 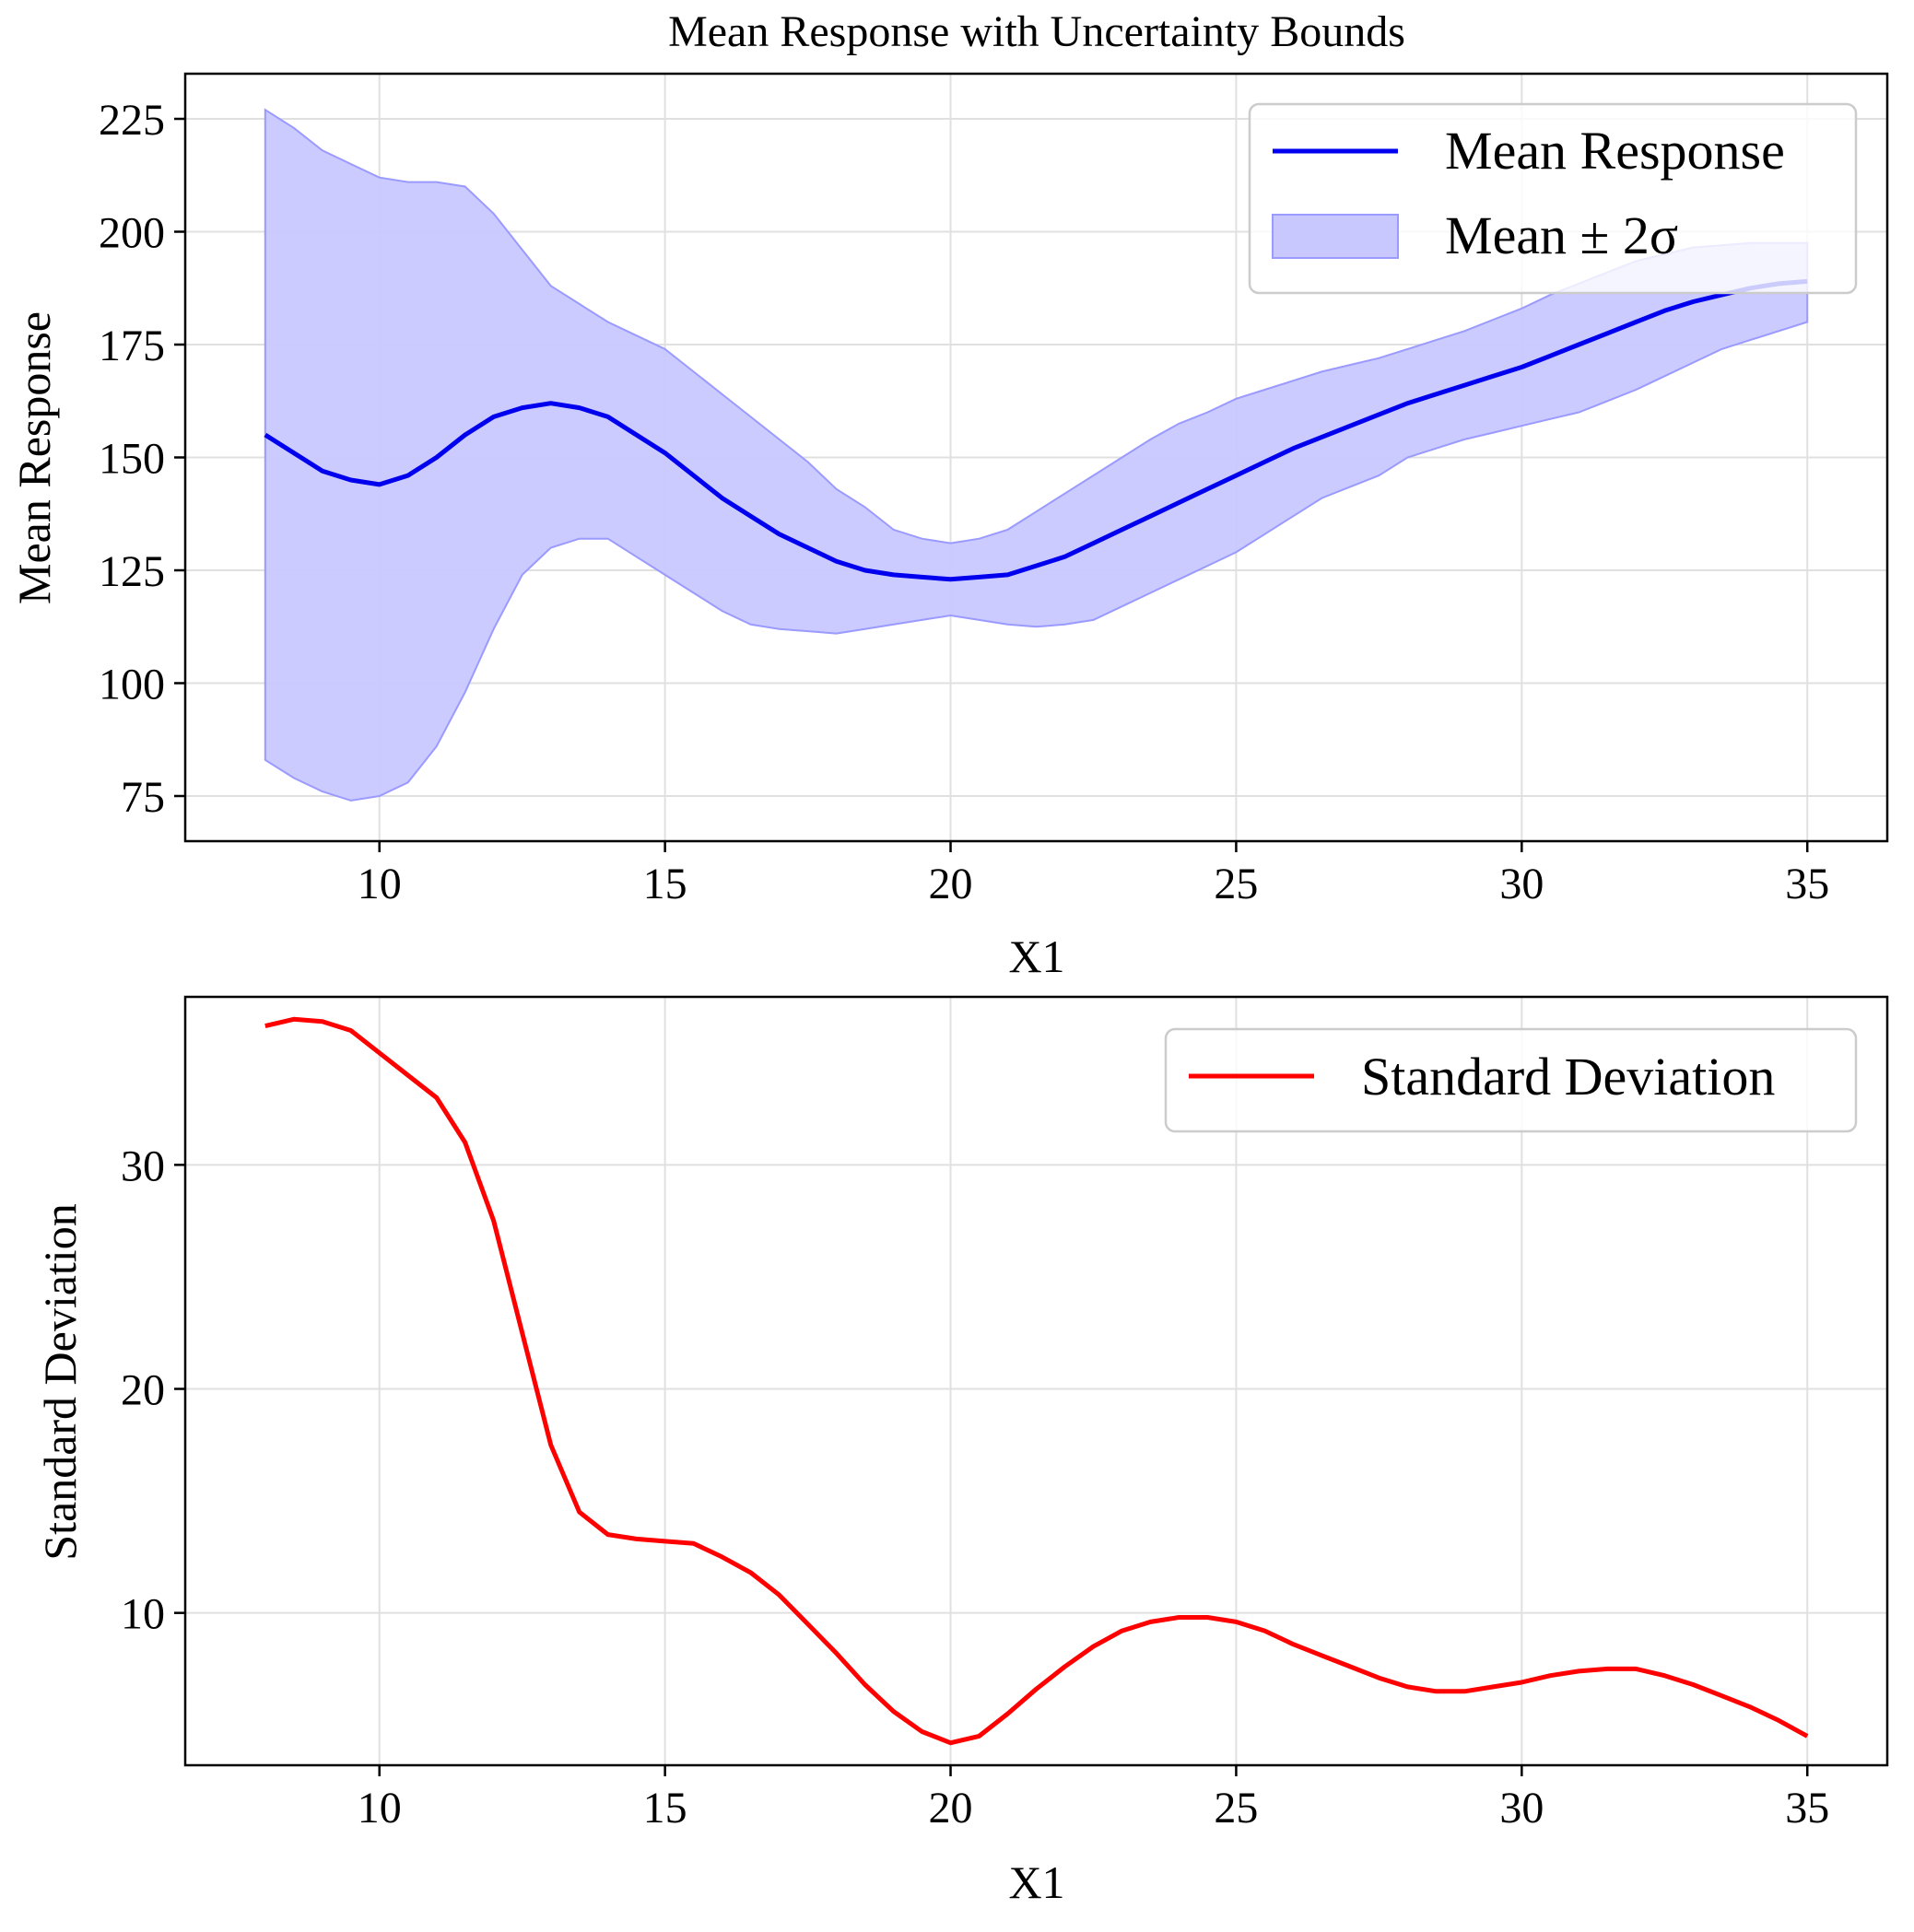 I want to click on legend-mean-label: Mean Response, so click(x=1615, y=151).